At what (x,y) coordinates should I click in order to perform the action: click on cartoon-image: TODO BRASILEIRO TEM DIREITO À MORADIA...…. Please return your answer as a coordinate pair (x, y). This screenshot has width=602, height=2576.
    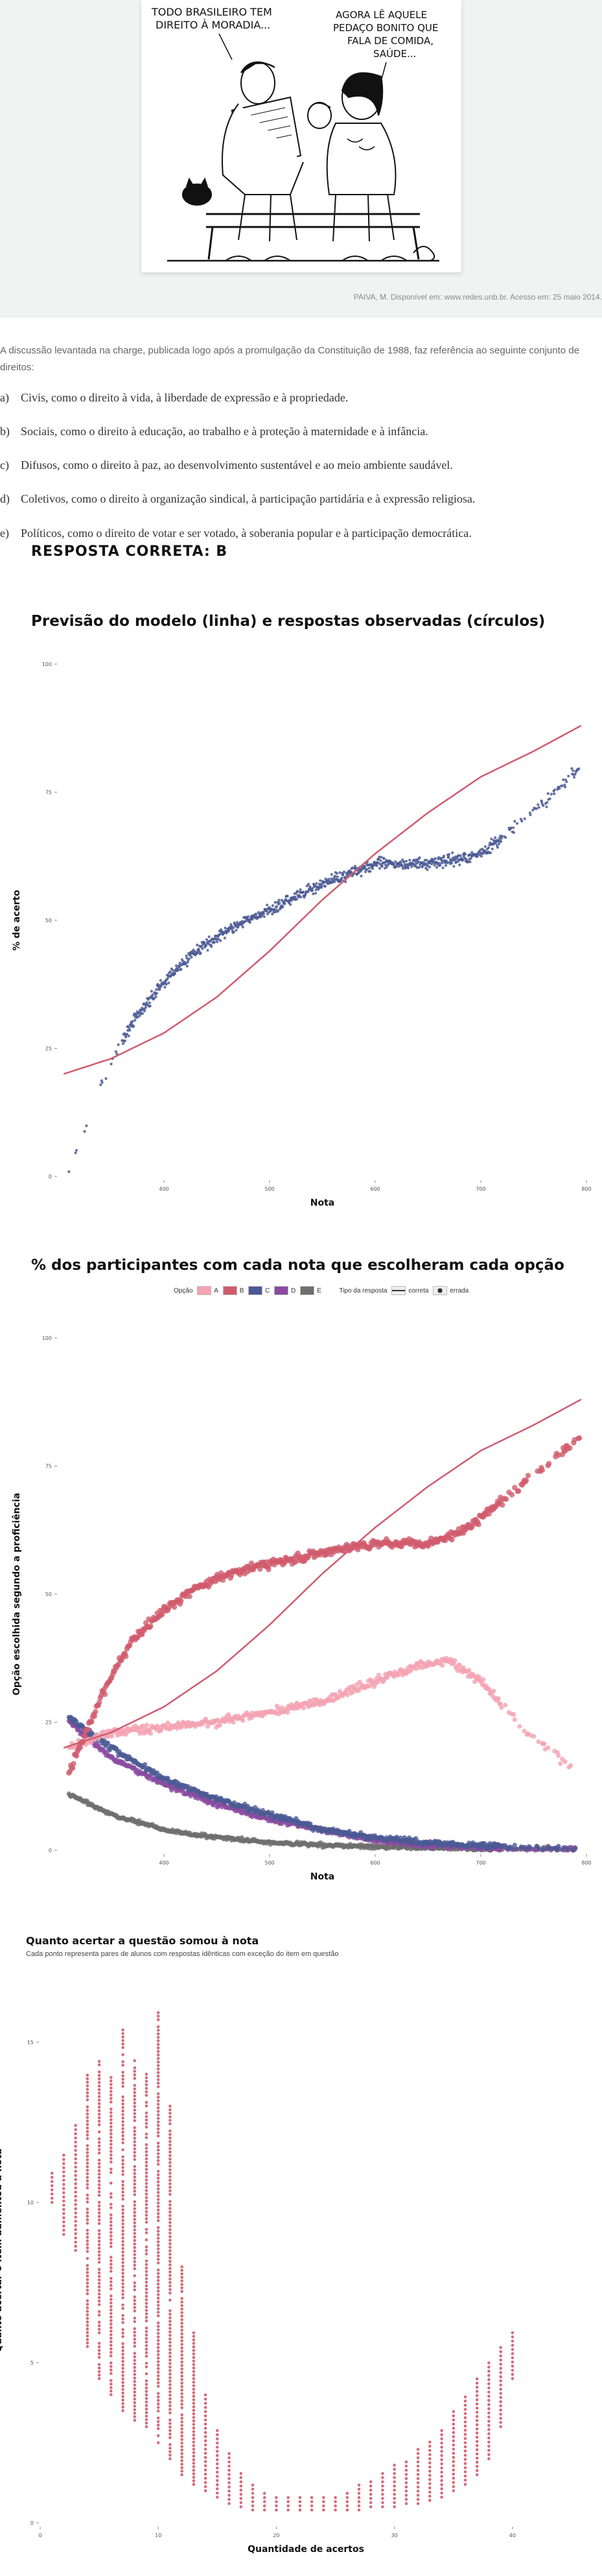
    Looking at the image, I should click on (301, 136).